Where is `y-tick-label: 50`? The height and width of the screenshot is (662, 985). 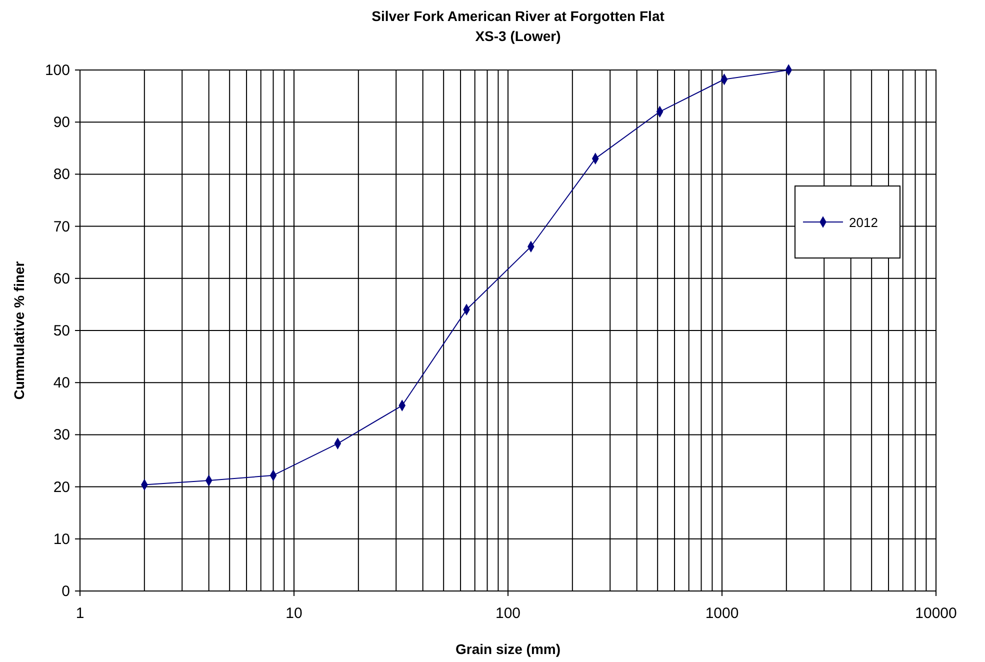
y-tick-label: 50 is located at coordinates (61, 331).